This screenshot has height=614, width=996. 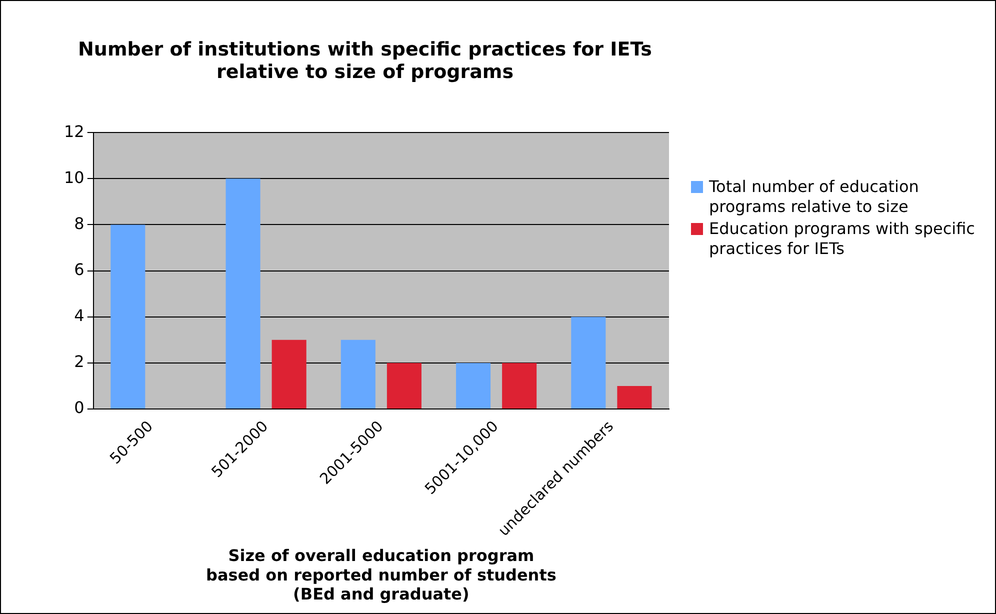 What do you see at coordinates (74, 177) in the screenshot?
I see `y-tick-label: 10` at bounding box center [74, 177].